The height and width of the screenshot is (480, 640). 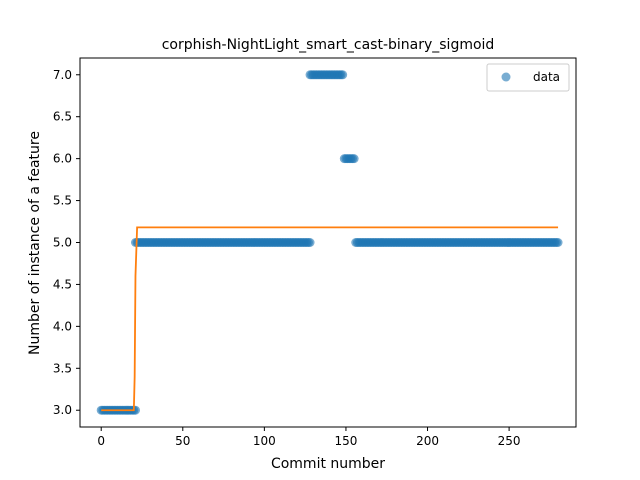 I want to click on y-tick-label: 6.5, so click(x=62, y=117).